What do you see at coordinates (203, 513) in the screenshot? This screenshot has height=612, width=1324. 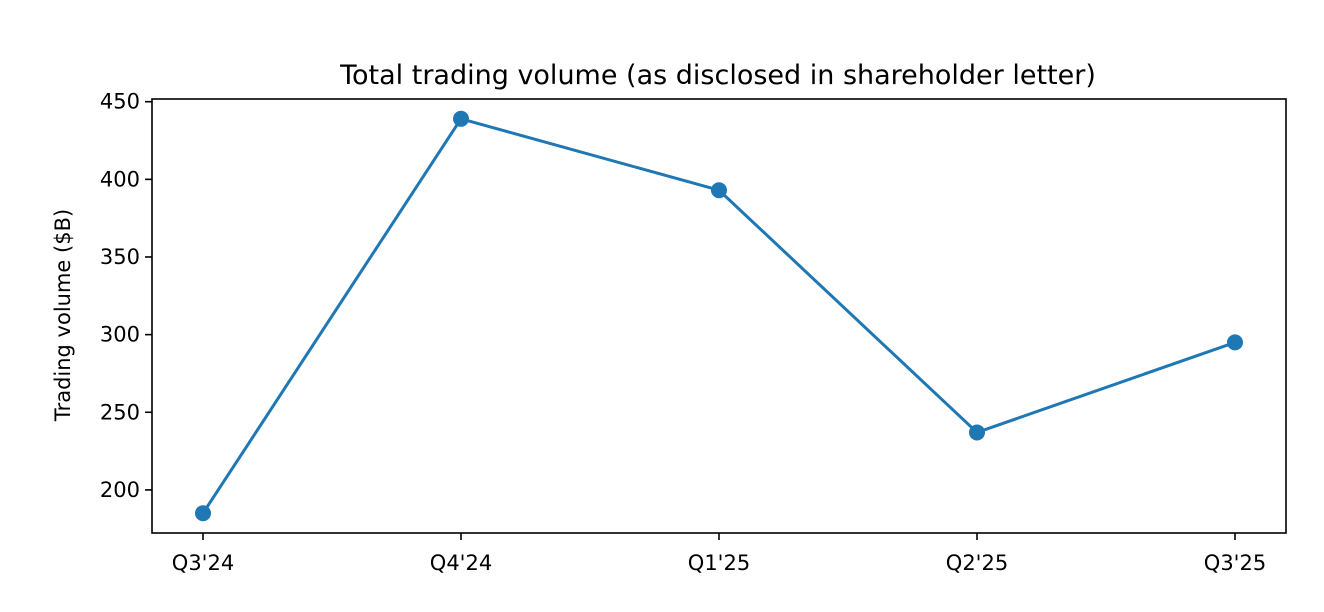 I see `data-point-Q3'24` at bounding box center [203, 513].